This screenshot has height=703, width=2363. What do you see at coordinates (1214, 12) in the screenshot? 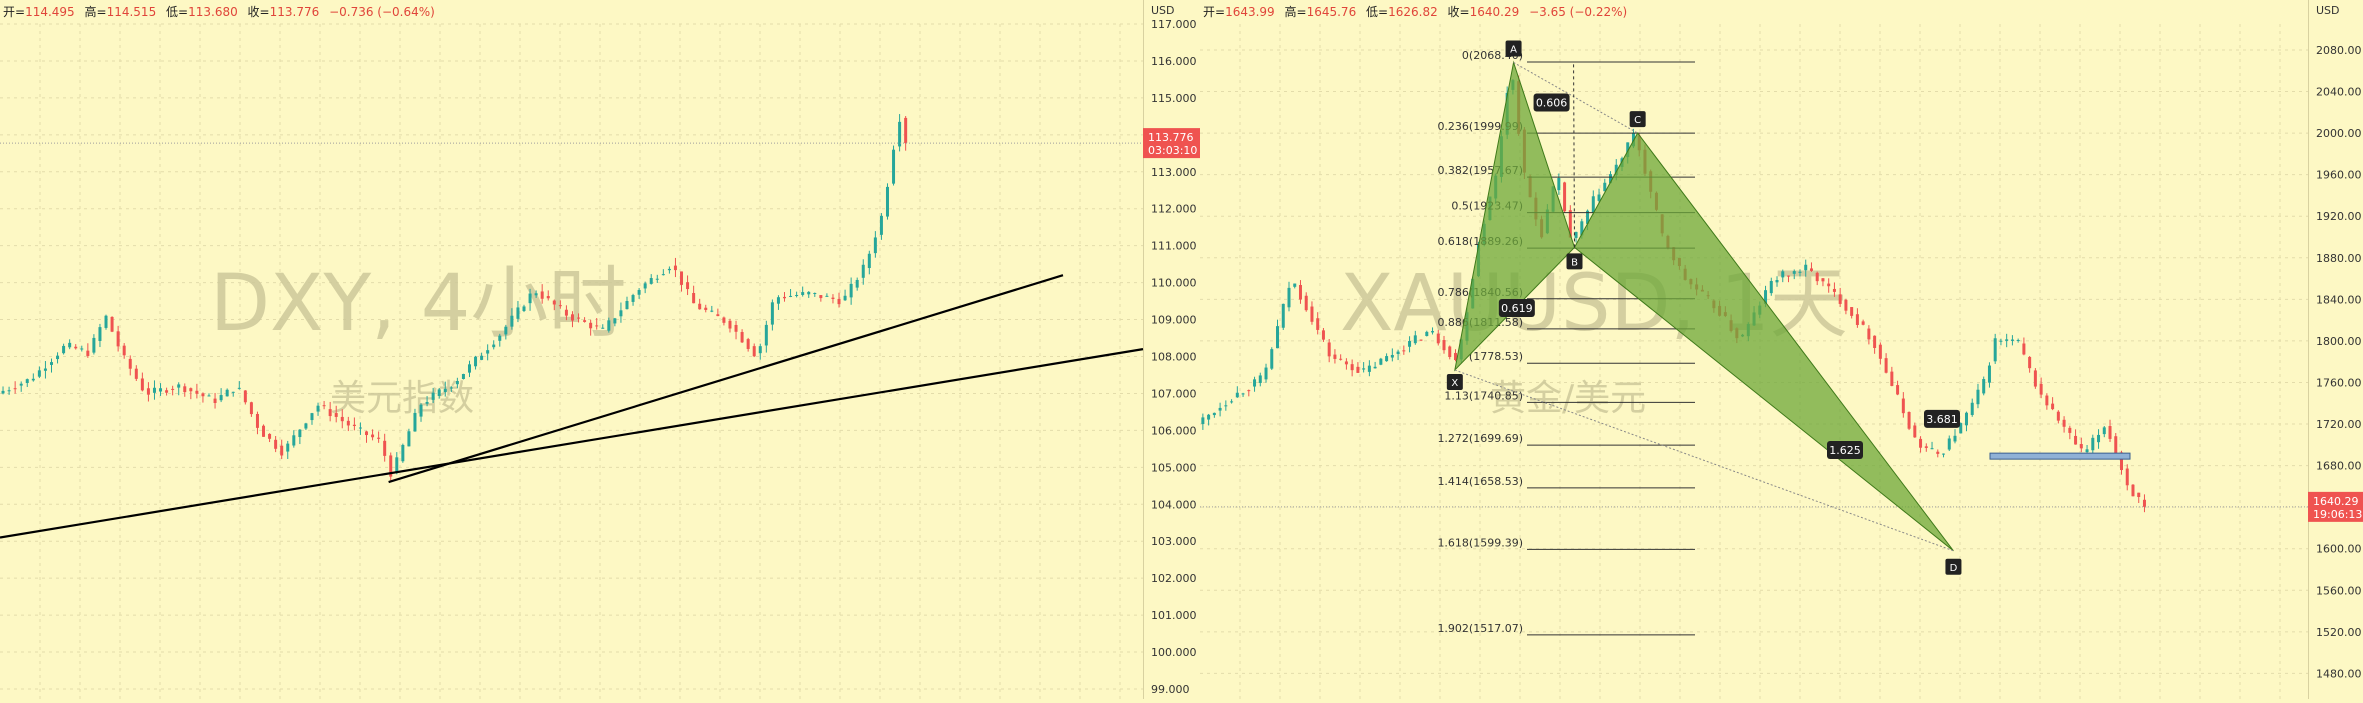
I see `open-label: 开=` at bounding box center [1214, 12].